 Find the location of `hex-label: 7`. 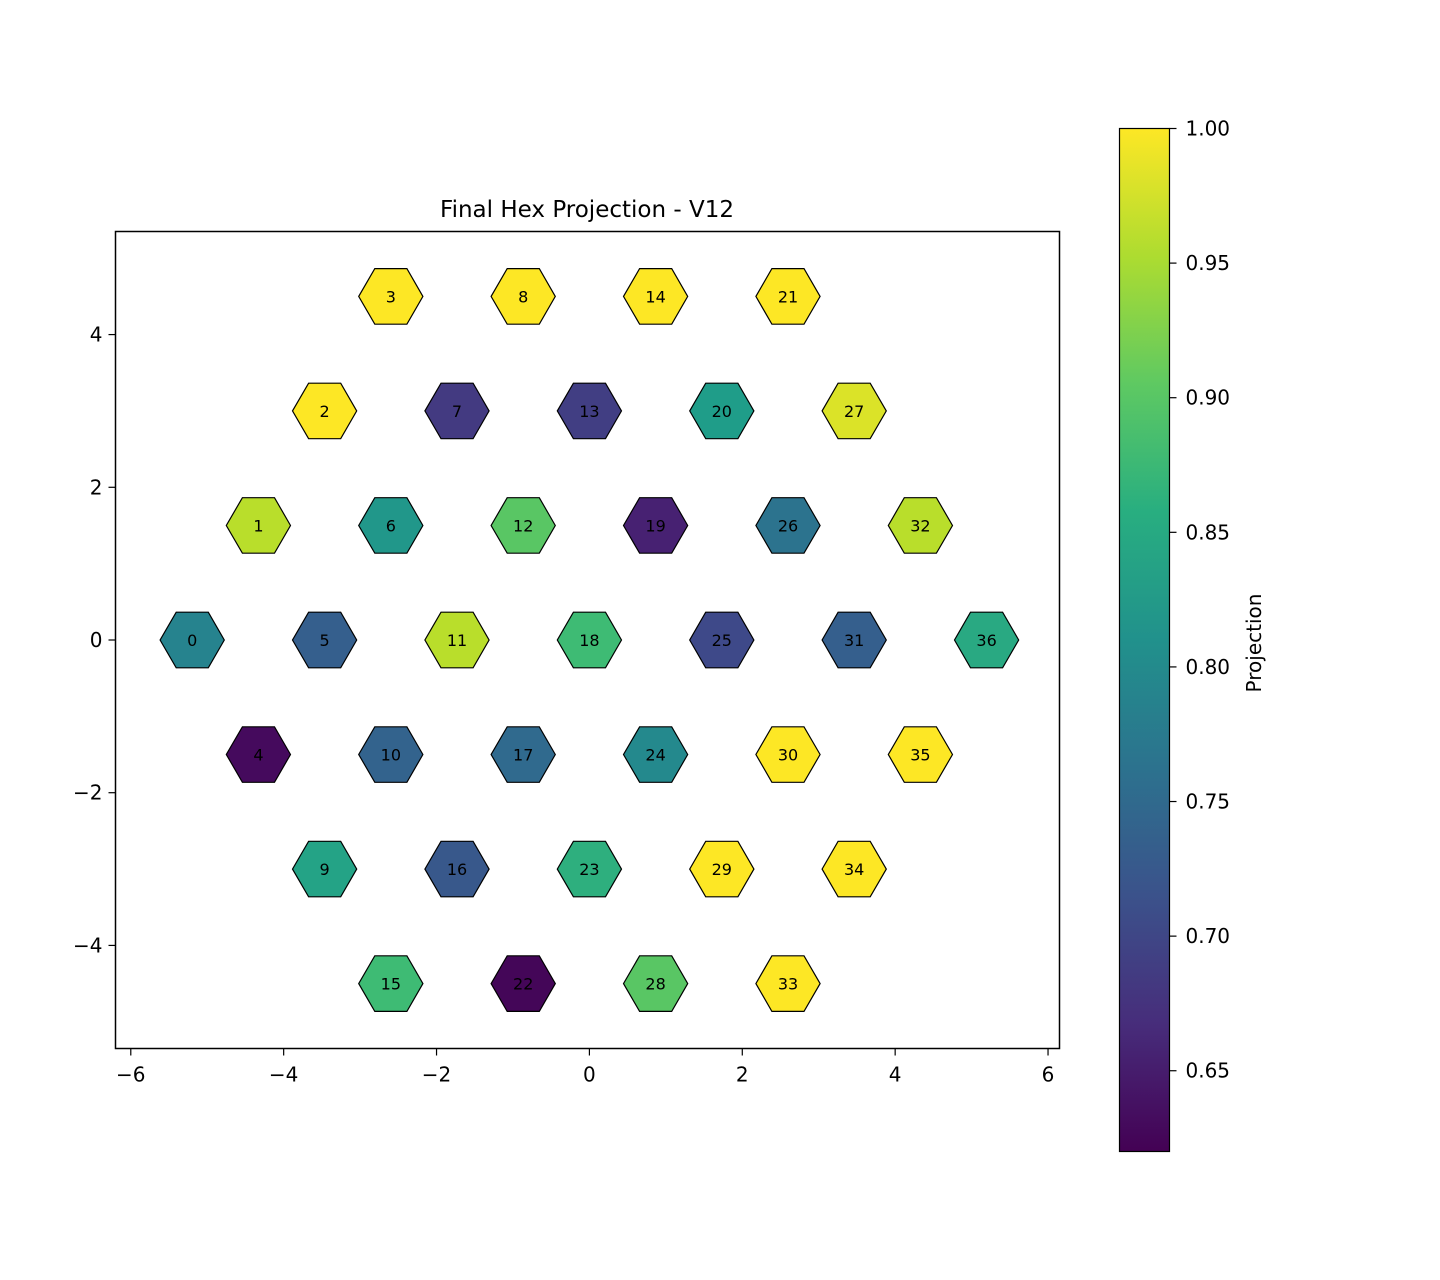

hex-label: 7 is located at coordinates (457, 411).